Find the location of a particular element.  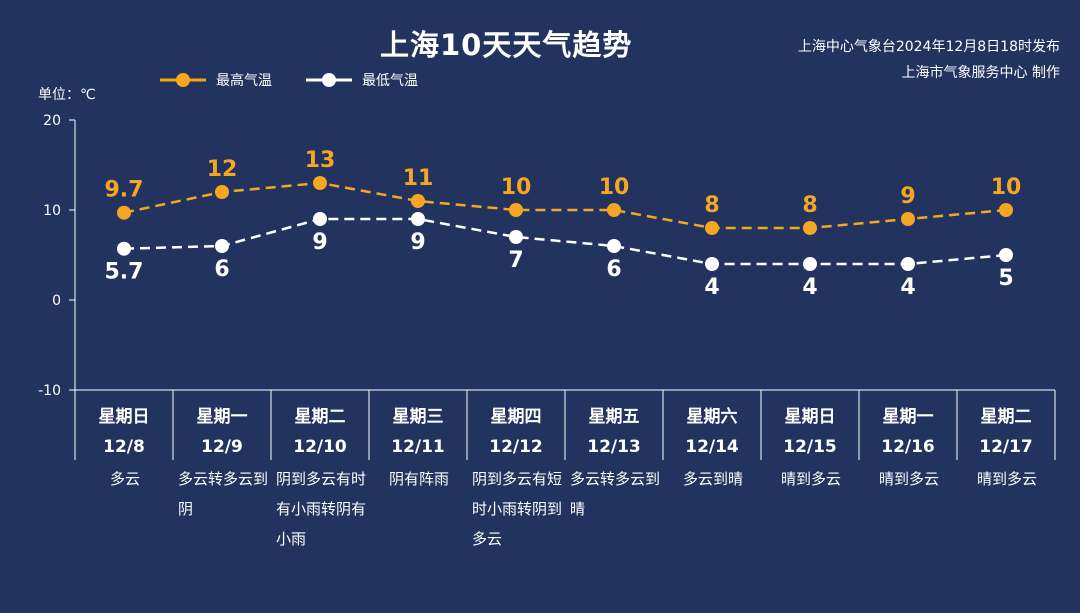

y-tick-label: 10 is located at coordinates (52, 211).